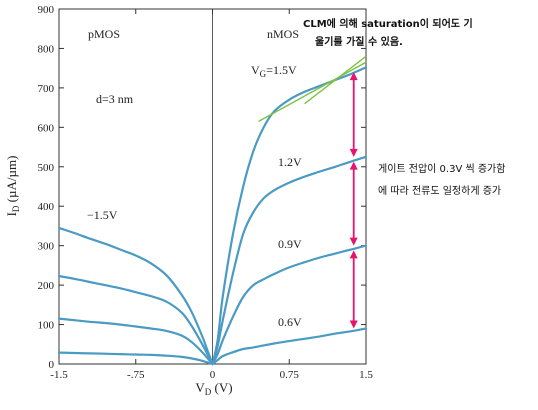 The width and height of the screenshot is (538, 410). What do you see at coordinates (115, 99) in the screenshot?
I see `thickness-label: d=3 nm` at bounding box center [115, 99].